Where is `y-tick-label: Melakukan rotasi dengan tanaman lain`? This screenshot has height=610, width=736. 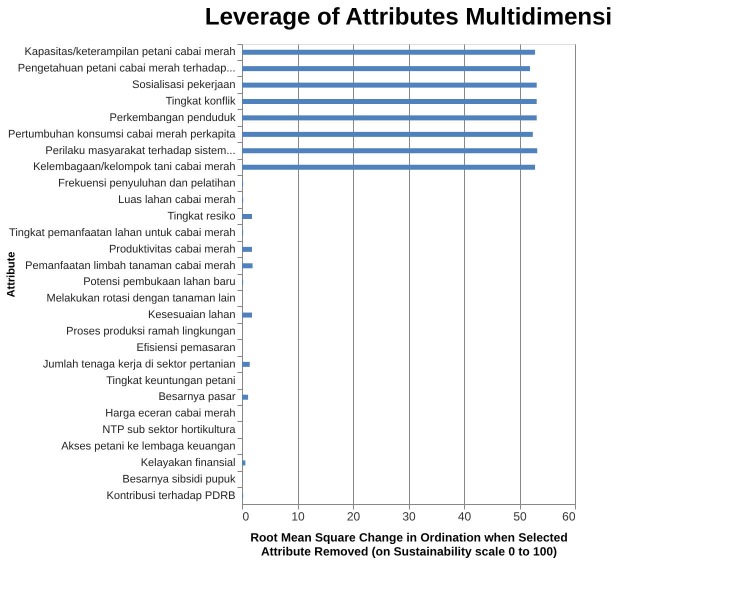
y-tick-label: Melakukan rotasi dengan tanaman lain is located at coordinates (141, 298).